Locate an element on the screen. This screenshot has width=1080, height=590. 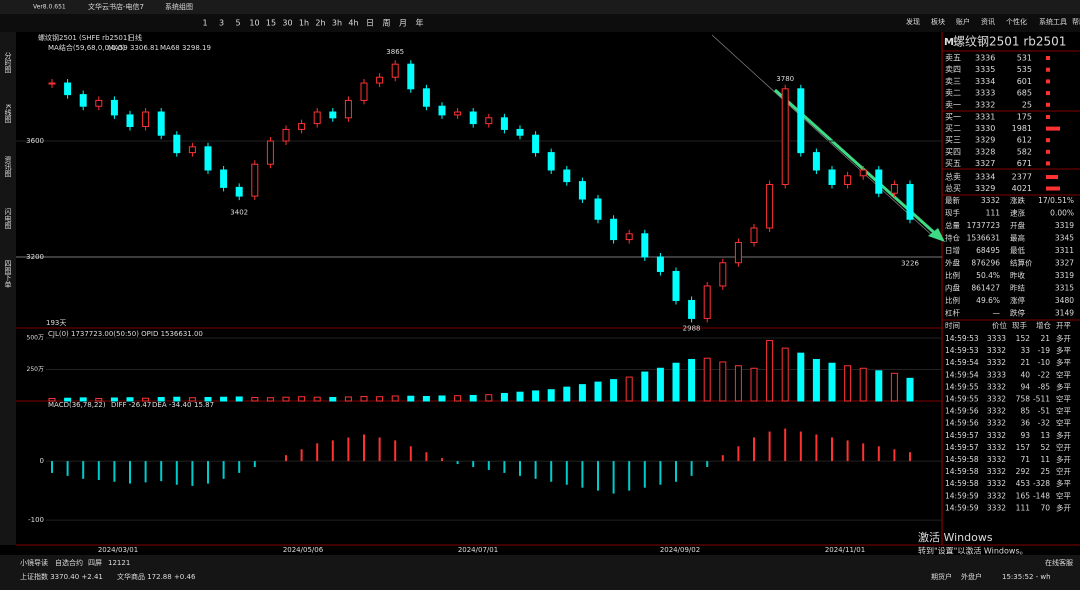
left-tab: 资讯图 is located at coordinates (8, 166).